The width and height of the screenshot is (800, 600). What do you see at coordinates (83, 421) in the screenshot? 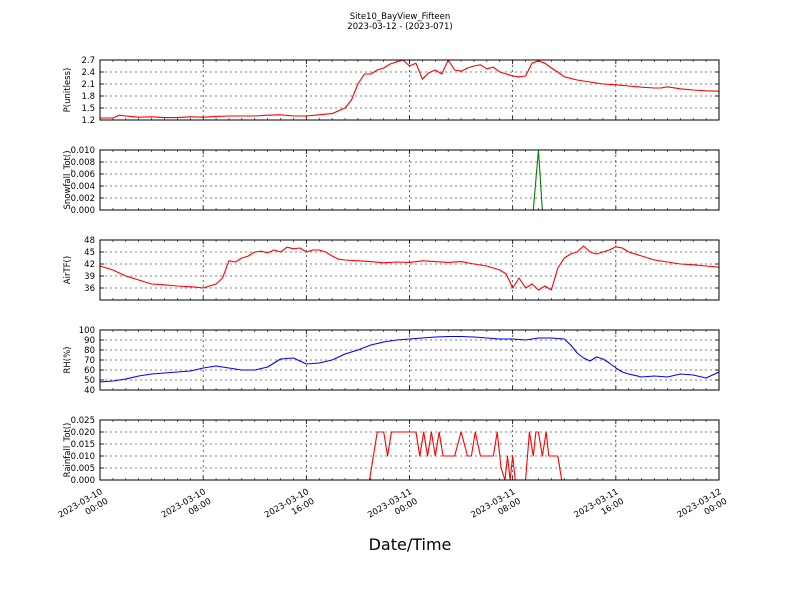
I see `y-tick-label: 0.025` at bounding box center [83, 421].